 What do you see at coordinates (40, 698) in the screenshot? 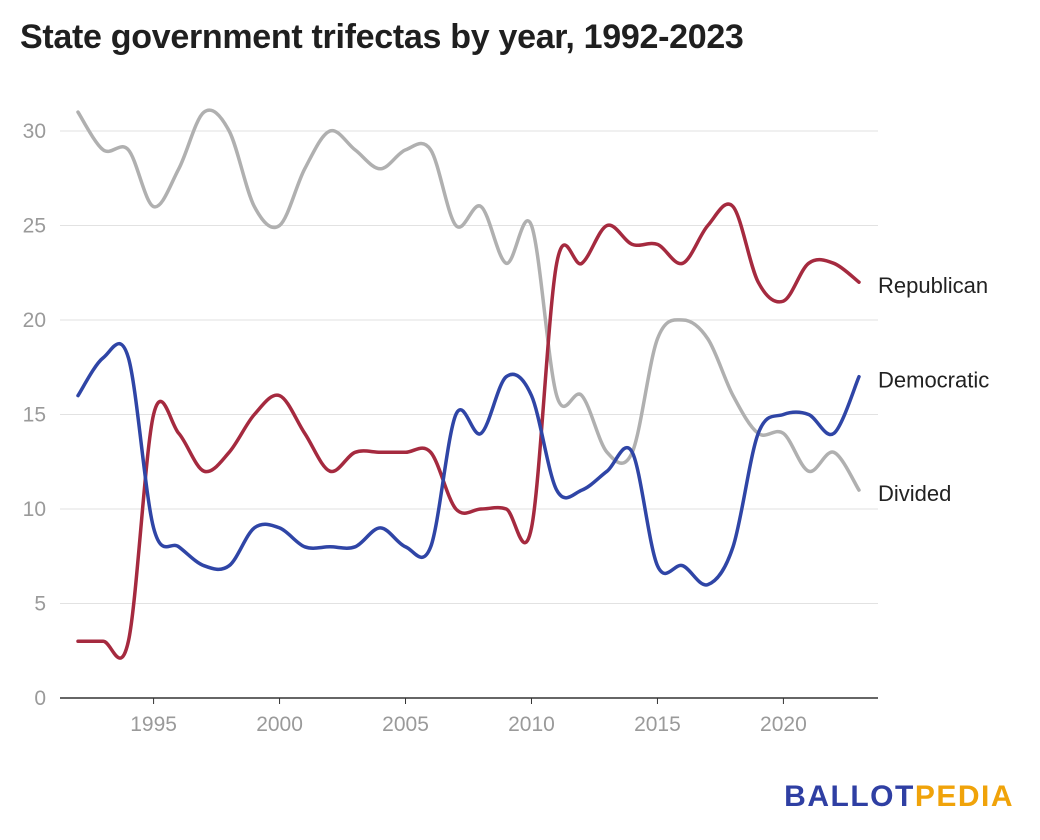
I see `y-tick-label-0: 0` at bounding box center [40, 698].